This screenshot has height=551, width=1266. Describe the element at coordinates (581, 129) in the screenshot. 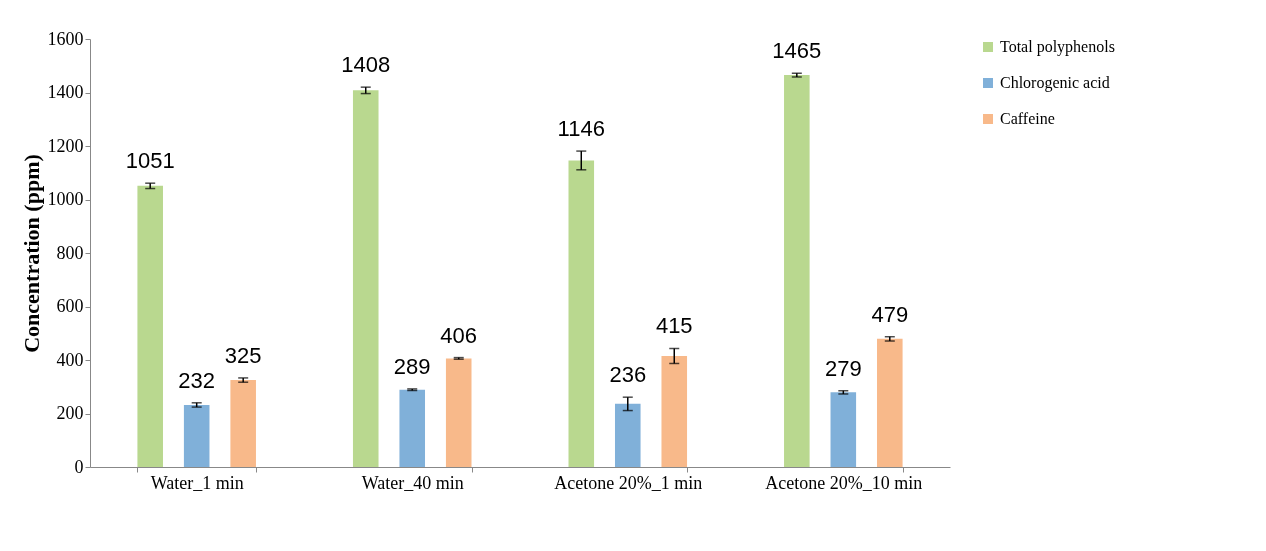

I see `data-label: 1146` at that location.